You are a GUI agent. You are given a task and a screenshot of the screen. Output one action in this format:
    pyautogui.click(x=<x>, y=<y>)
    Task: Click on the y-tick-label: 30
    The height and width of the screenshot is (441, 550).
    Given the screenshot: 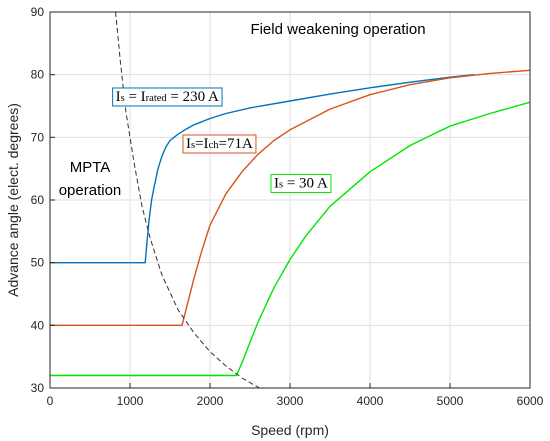 What is the action you would take?
    pyautogui.click(x=38, y=388)
    